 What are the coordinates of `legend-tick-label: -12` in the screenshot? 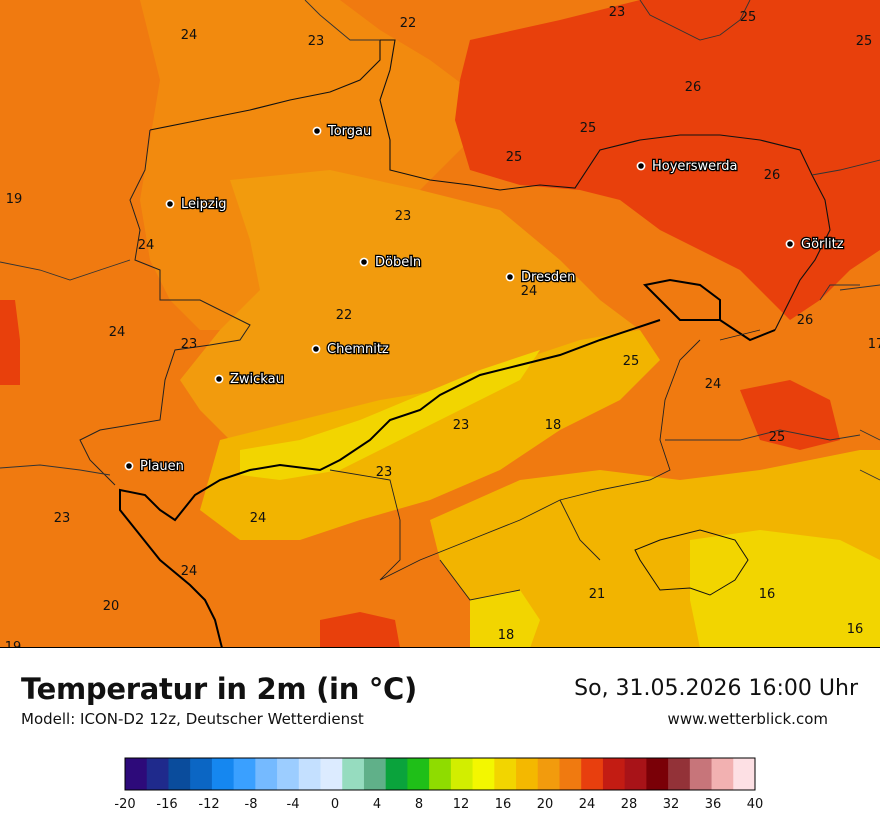 It's located at (208, 804).